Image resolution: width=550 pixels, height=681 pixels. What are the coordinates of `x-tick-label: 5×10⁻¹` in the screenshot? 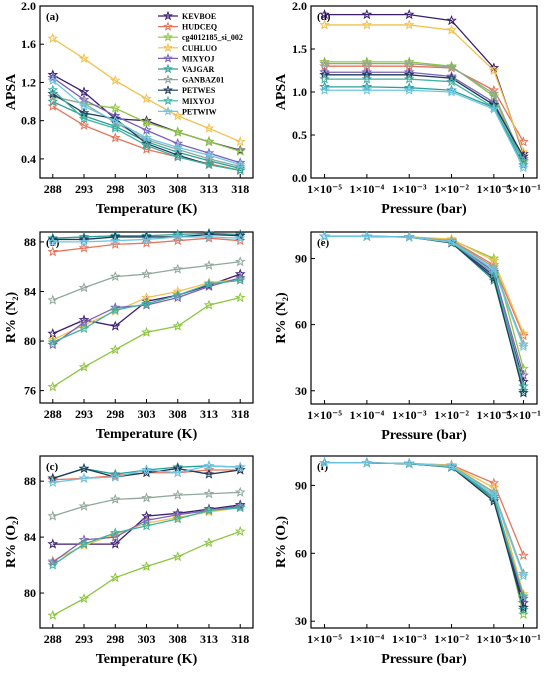 It's located at (523, 189).